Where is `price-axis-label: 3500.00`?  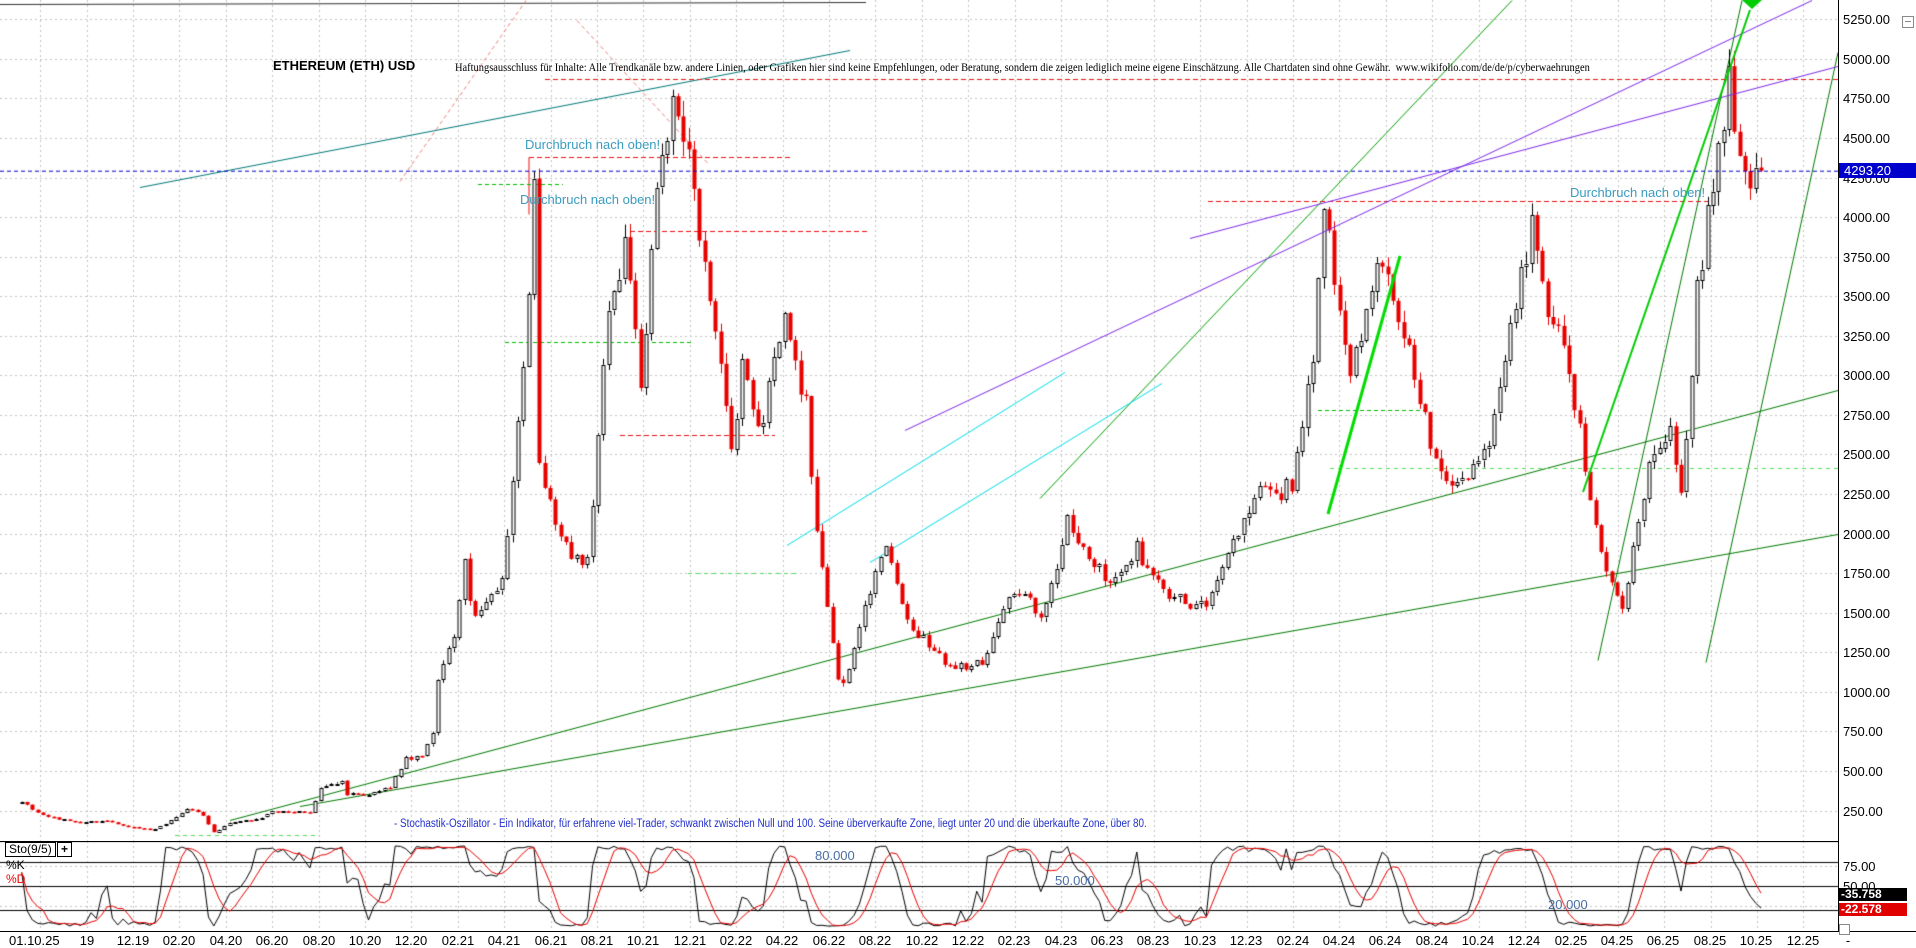
price-axis-label: 3500.00 is located at coordinates (1866, 296).